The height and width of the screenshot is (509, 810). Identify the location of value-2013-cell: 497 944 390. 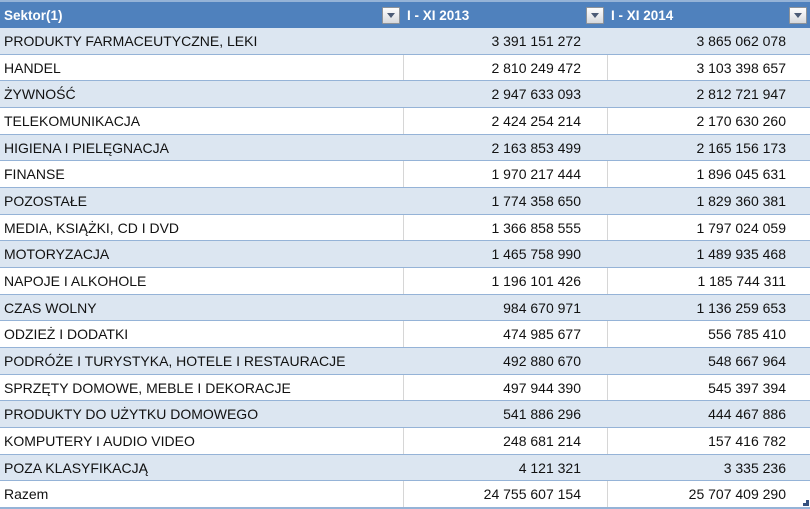
(505, 387).